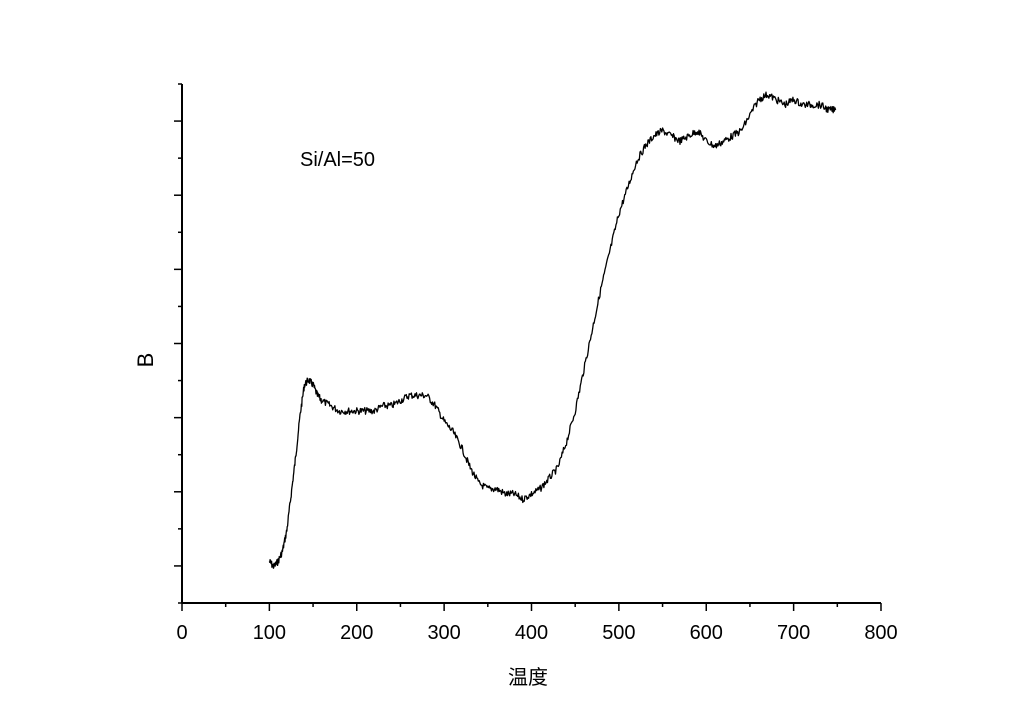 The width and height of the screenshot is (1024, 723). What do you see at coordinates (706, 633) in the screenshot?
I see `x-tick-label: 600` at bounding box center [706, 633].